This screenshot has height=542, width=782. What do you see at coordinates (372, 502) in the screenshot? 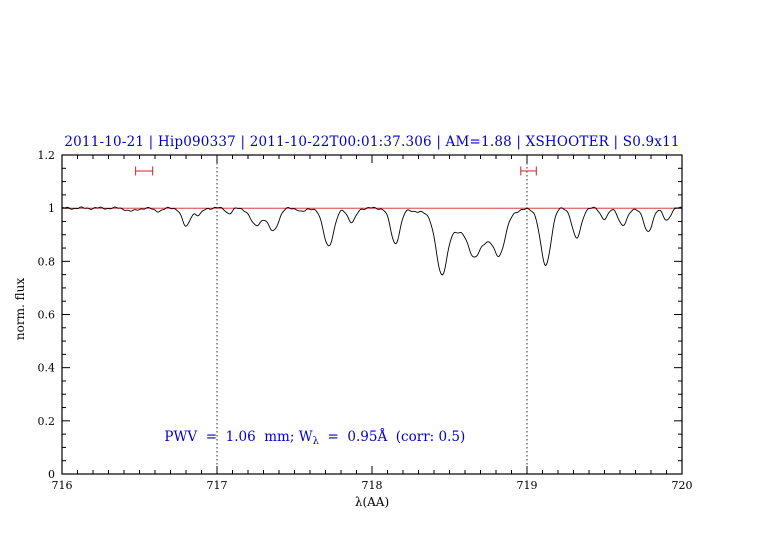
I see `x-axis-label: λ(AA)` at bounding box center [372, 502].